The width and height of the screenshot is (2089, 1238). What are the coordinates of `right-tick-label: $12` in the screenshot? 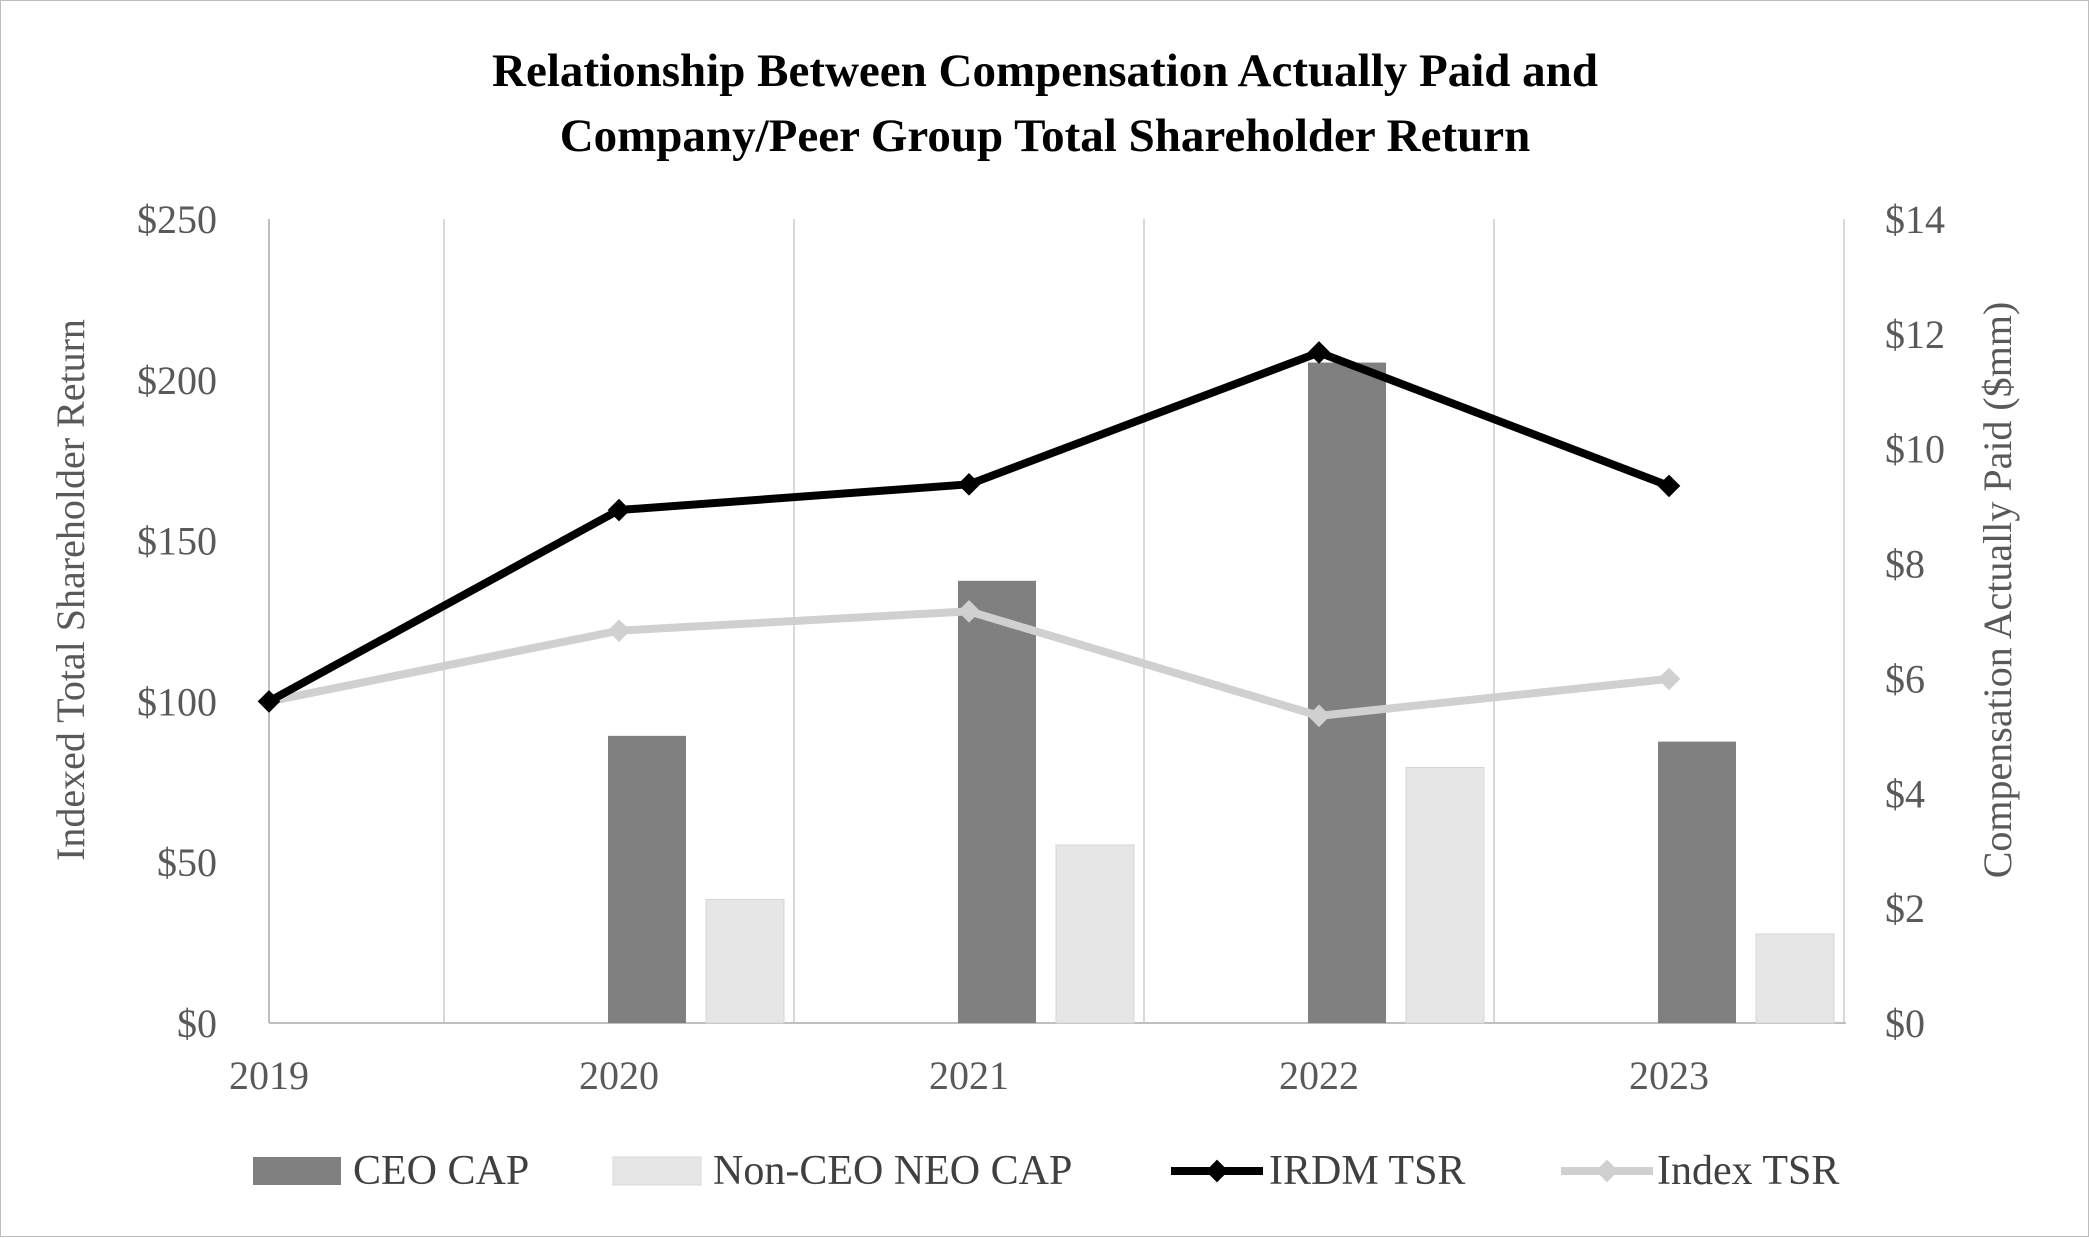 It's located at (1915, 334).